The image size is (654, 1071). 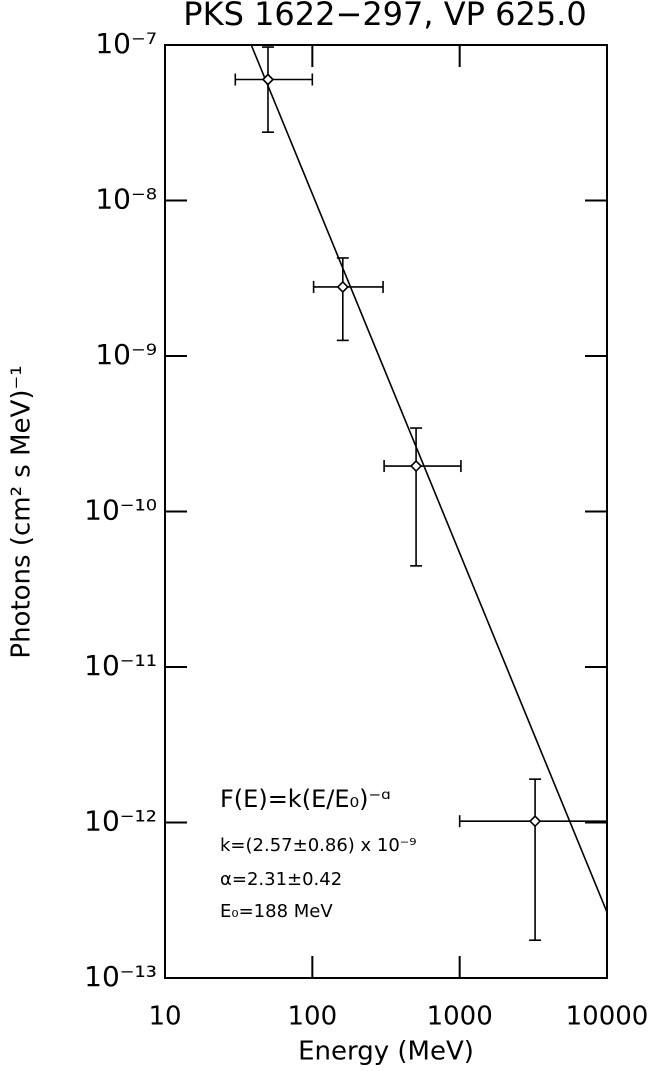 What do you see at coordinates (305, 799) in the screenshot?
I see `annotation: F(E)=k(E/E₀)⁻ᵅ` at bounding box center [305, 799].